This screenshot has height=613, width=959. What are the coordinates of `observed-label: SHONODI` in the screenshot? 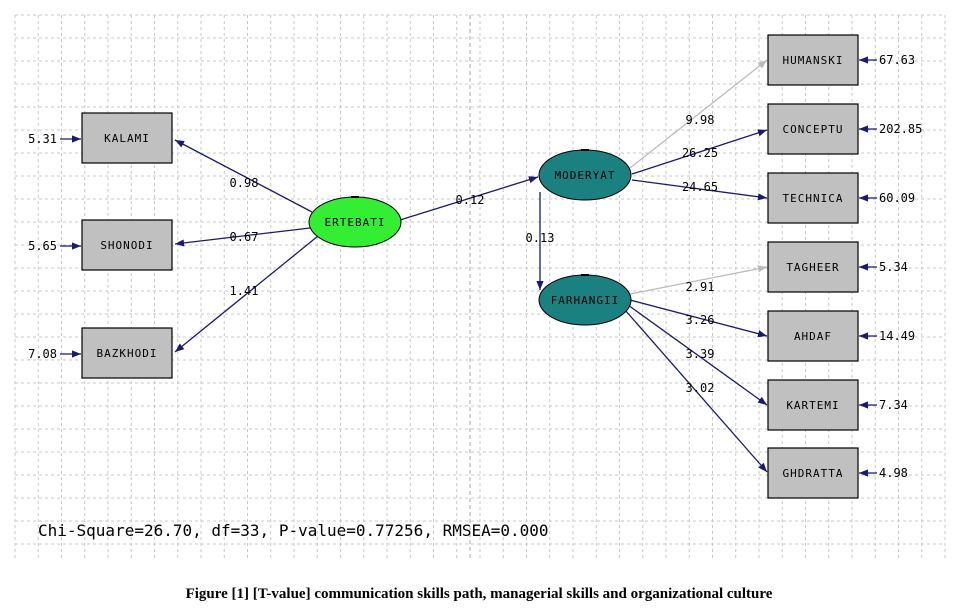 It's located at (126, 245).